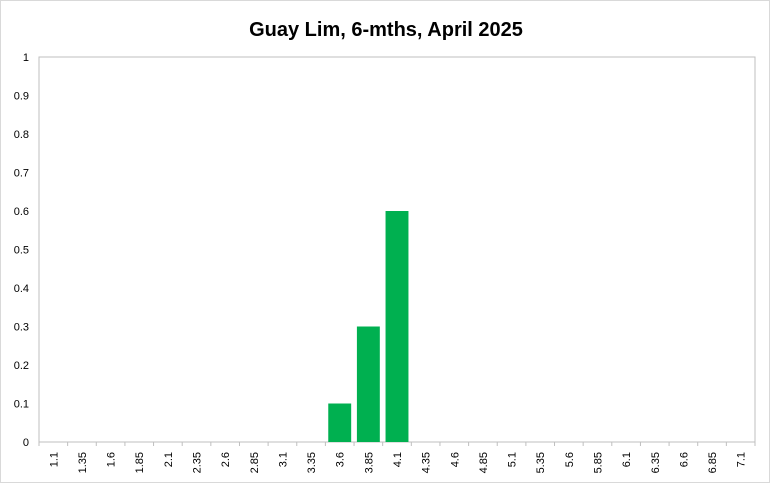 The height and width of the screenshot is (483, 770). What do you see at coordinates (427, 462) in the screenshot?
I see `x-tick-label: 4.35` at bounding box center [427, 462].